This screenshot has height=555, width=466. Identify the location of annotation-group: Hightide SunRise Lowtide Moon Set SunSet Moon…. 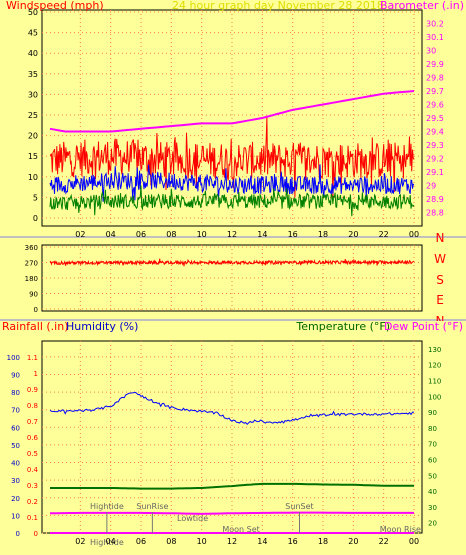
(255, 524).